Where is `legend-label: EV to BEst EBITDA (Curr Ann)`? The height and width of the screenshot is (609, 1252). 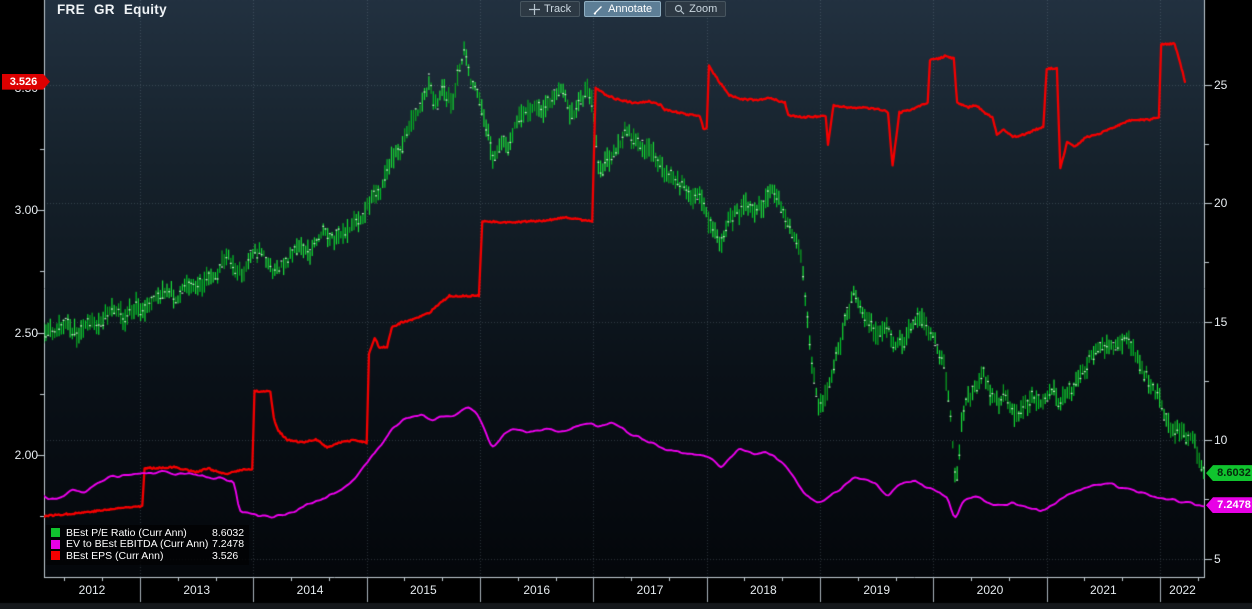 legend-label: EV to BEst EBITDA (Curr Ann) is located at coordinates (137, 544).